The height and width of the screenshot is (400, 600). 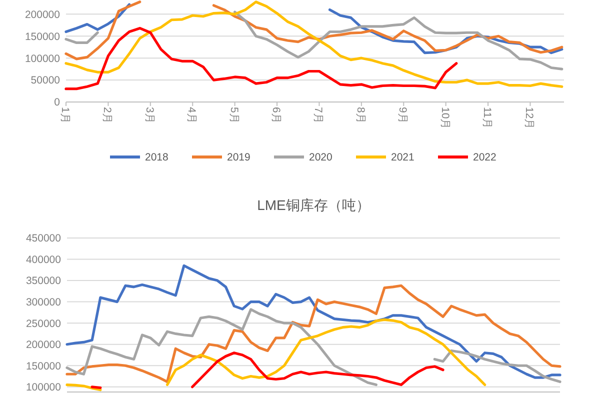 I want to click on legend-label: 2018, so click(x=157, y=158).